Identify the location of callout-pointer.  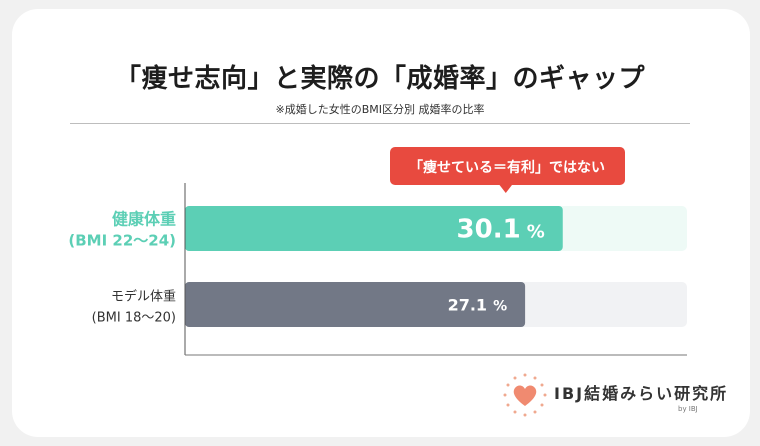
(505, 188).